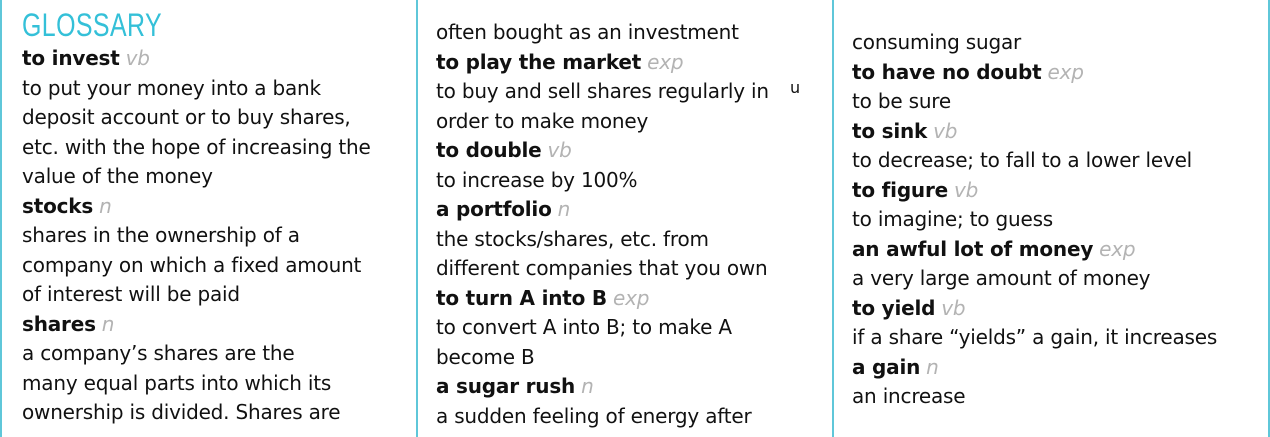 Image resolution: width=1270 pixels, height=437 pixels. I want to click on glossary-term: stocks, so click(58, 205).